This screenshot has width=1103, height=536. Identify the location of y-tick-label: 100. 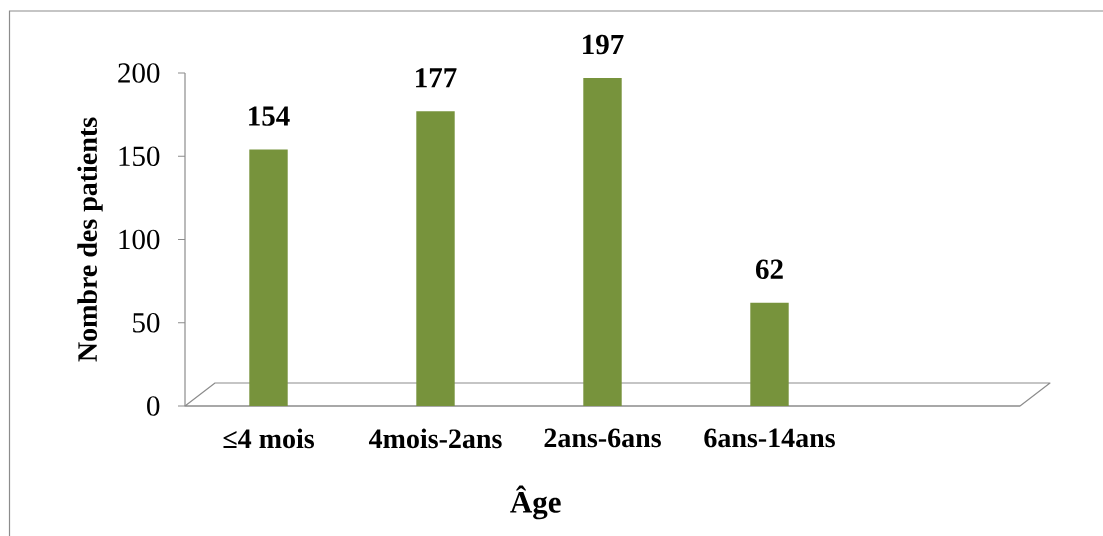
(139, 239).